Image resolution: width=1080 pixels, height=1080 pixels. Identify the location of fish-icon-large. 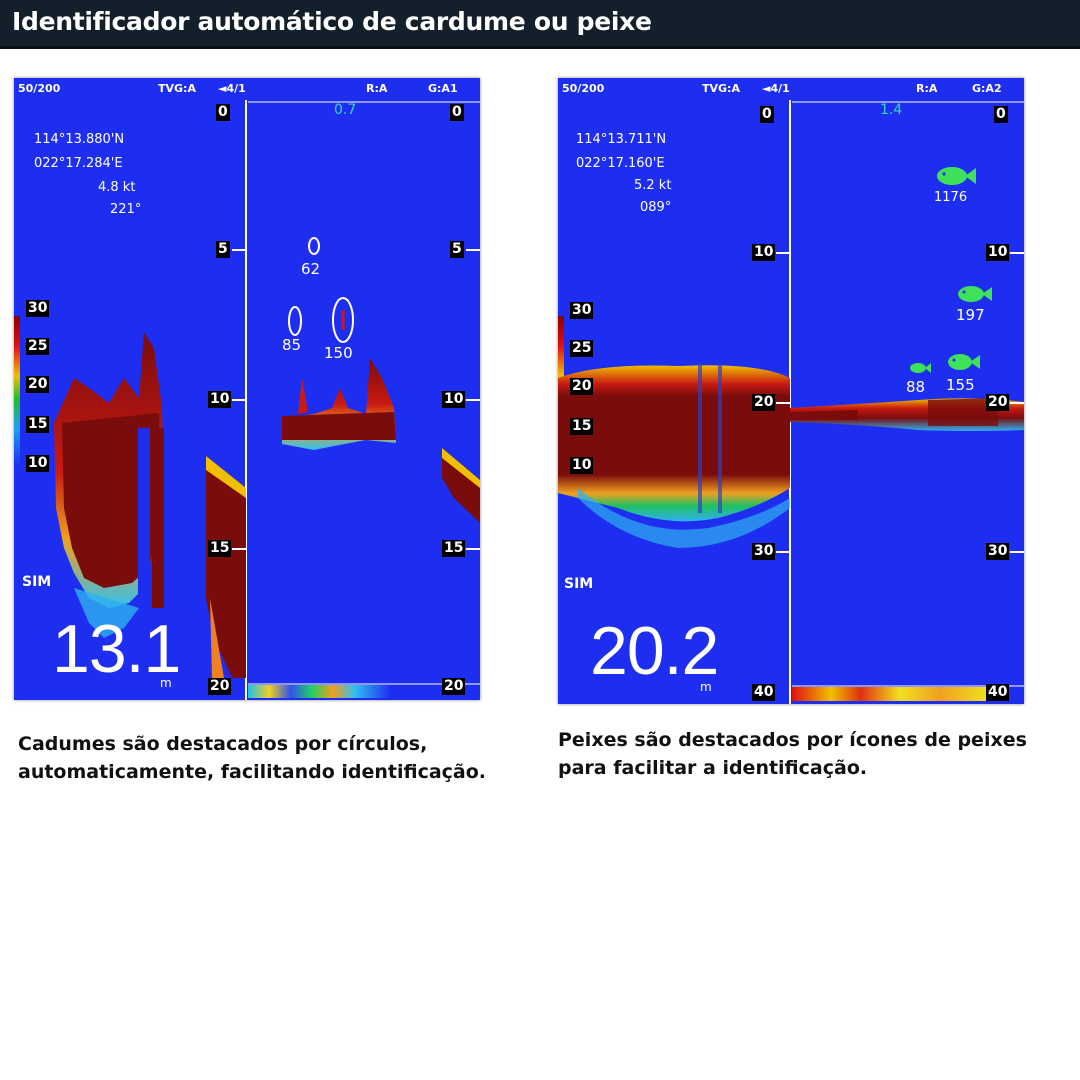
(956, 176).